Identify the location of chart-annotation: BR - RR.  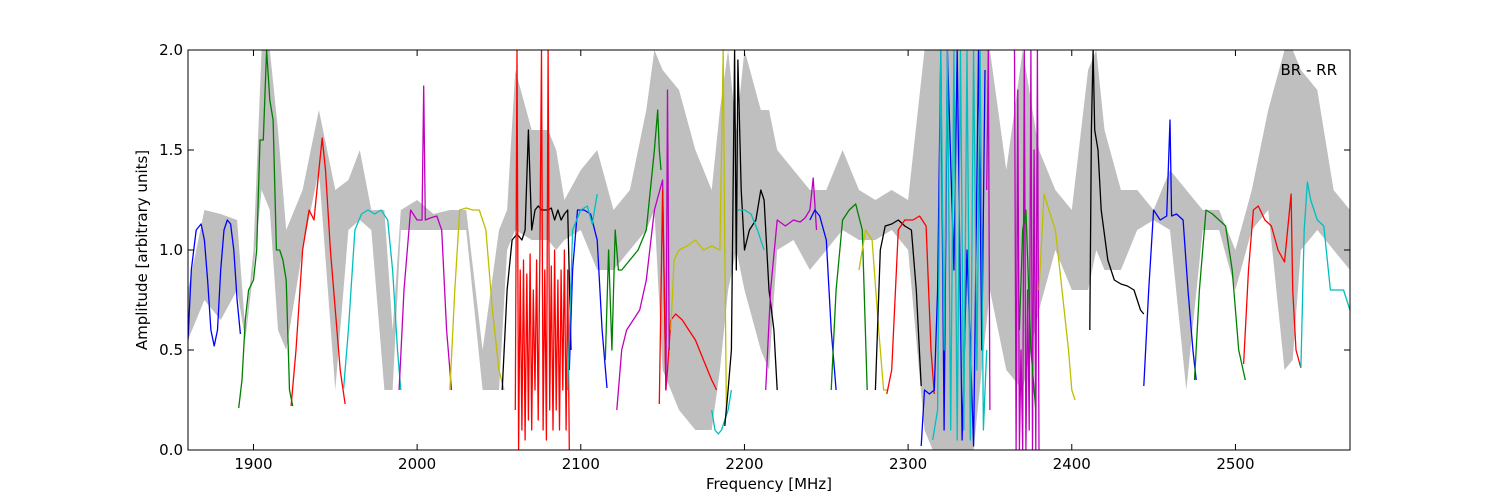
(1308, 70).